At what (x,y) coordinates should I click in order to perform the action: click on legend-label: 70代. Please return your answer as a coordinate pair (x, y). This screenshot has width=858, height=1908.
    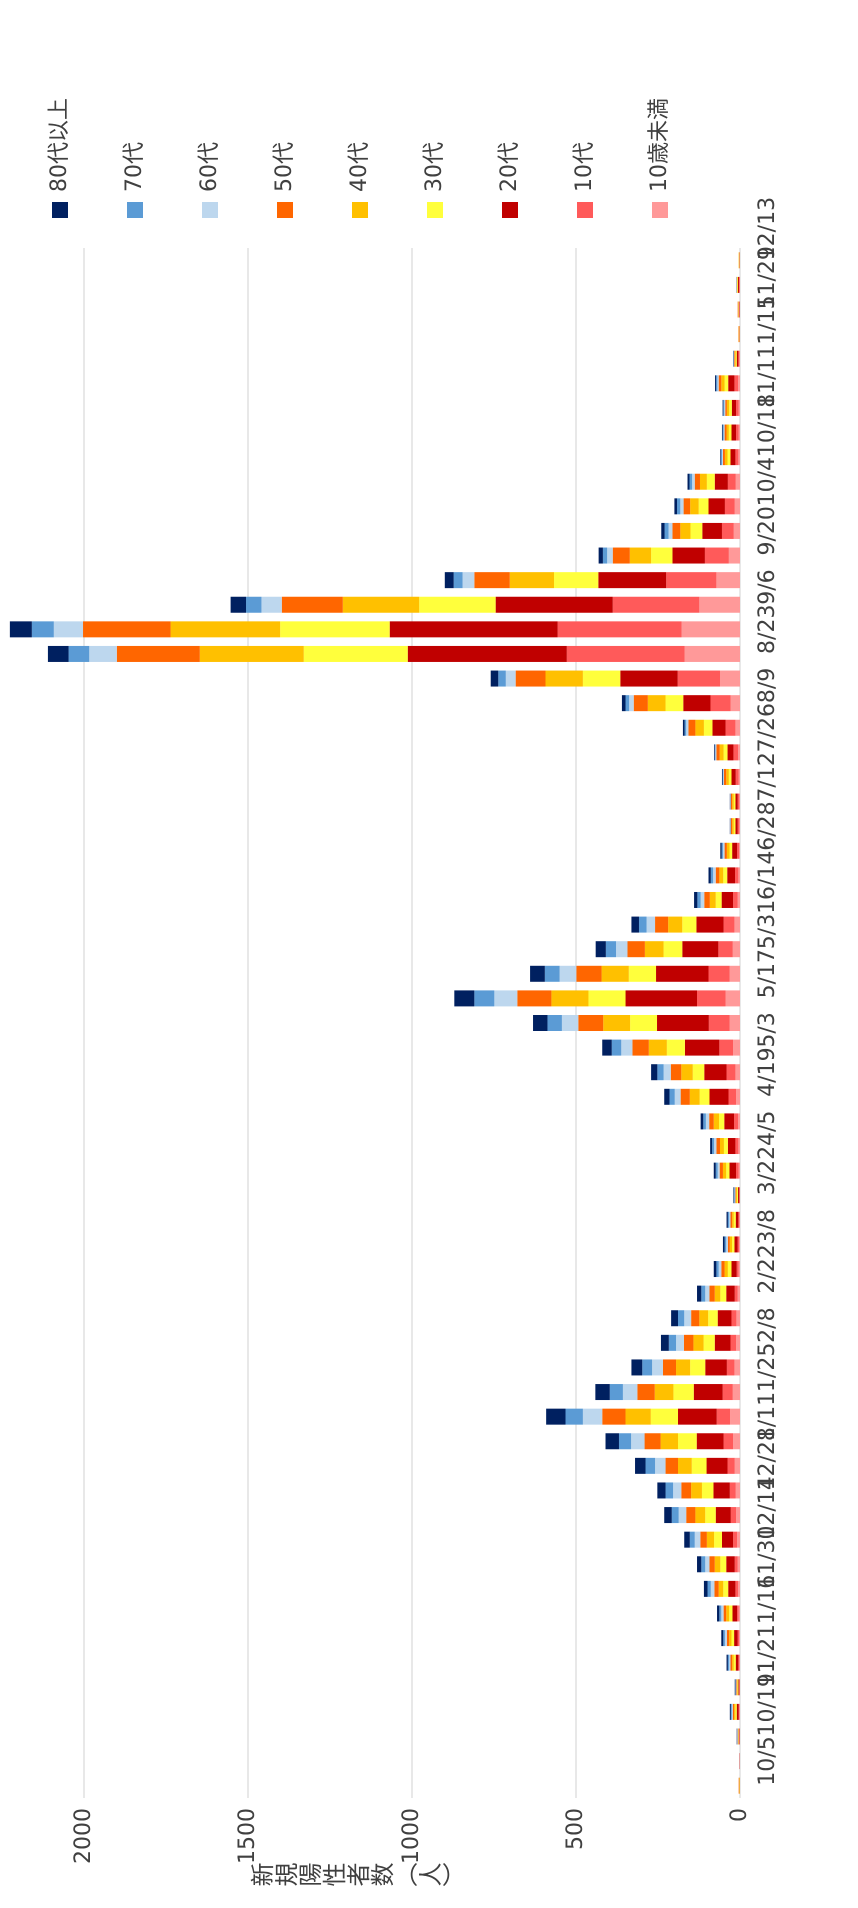
    Looking at the image, I should click on (134, 167).